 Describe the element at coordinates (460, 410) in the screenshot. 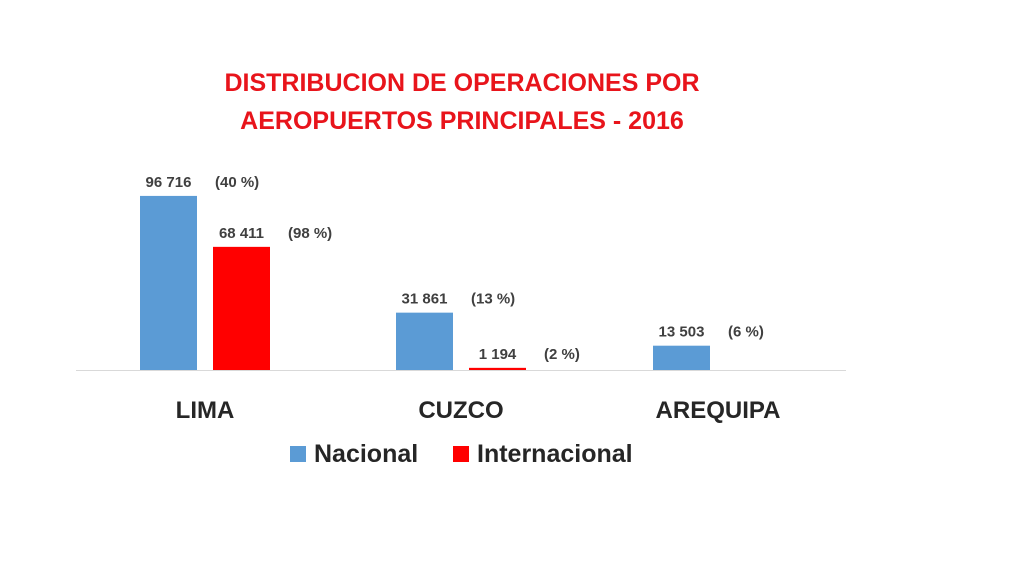

I see `x-tick-label-cuzco: CUZCO` at that location.